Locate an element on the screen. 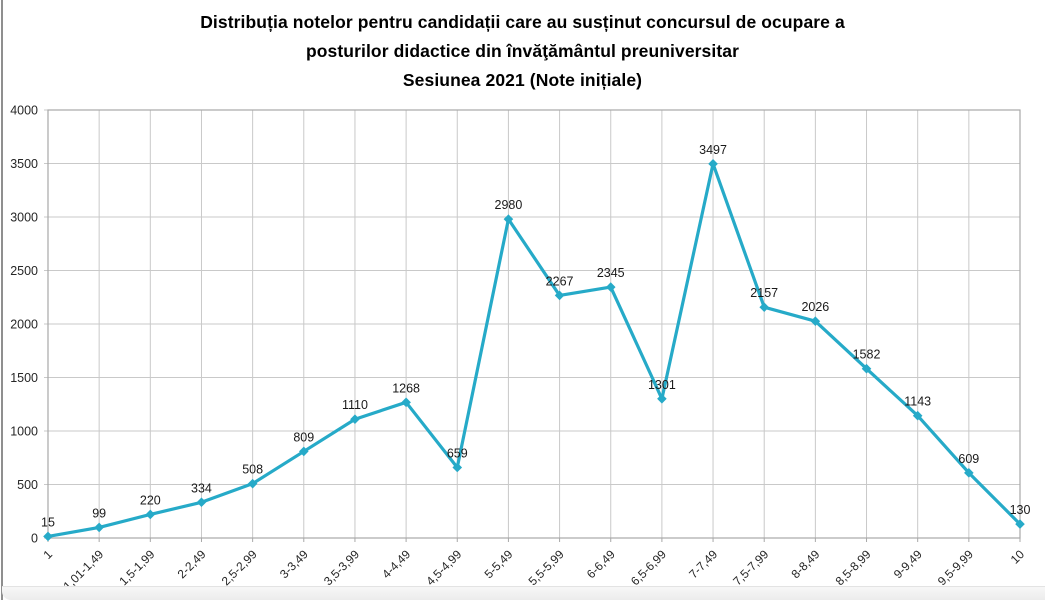 Image resolution: width=1045 pixels, height=600 pixels. data-point-label: 2026 is located at coordinates (815, 307).